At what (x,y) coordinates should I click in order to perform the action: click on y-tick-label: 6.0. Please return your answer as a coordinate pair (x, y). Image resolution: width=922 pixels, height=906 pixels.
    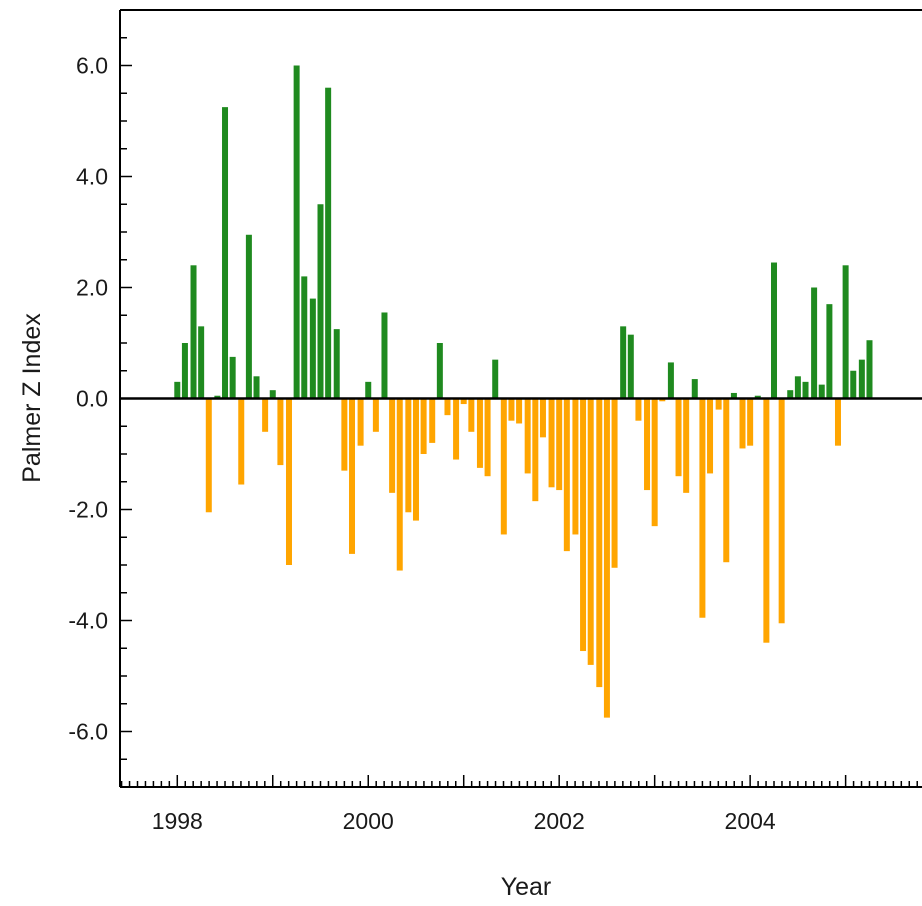
    Looking at the image, I should click on (92, 66).